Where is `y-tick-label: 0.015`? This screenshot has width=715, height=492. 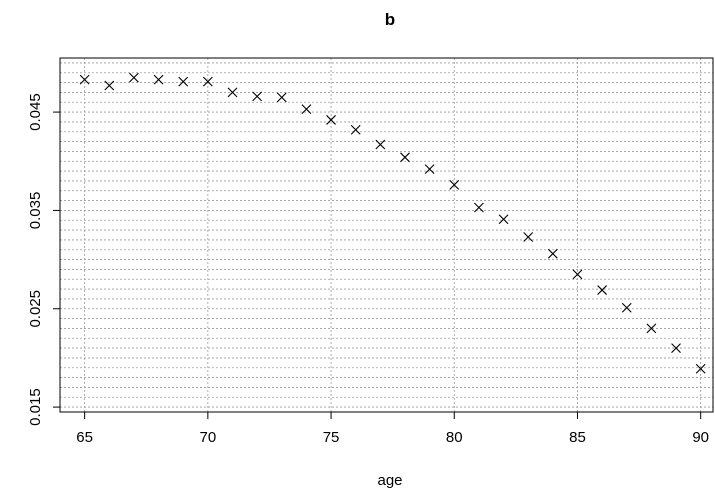 y-tick-label: 0.015 is located at coordinates (35, 407).